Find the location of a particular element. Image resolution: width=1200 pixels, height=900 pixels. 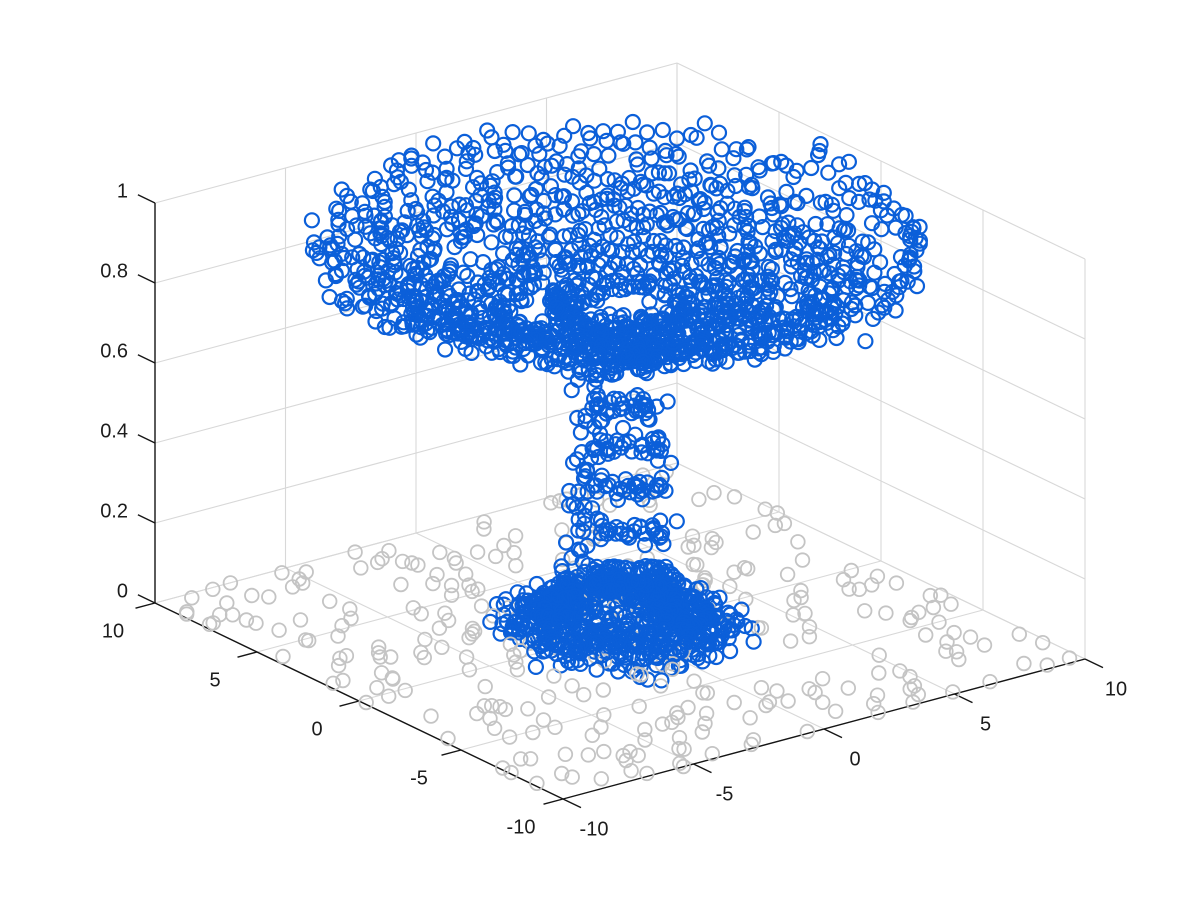

y-tick-mark is located at coordinates (349, 703).